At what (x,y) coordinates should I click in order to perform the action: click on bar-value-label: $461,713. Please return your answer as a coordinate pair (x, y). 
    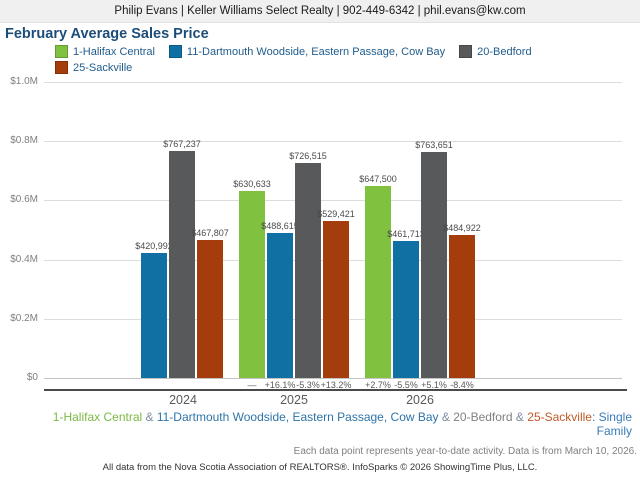
    Looking at the image, I should click on (406, 234).